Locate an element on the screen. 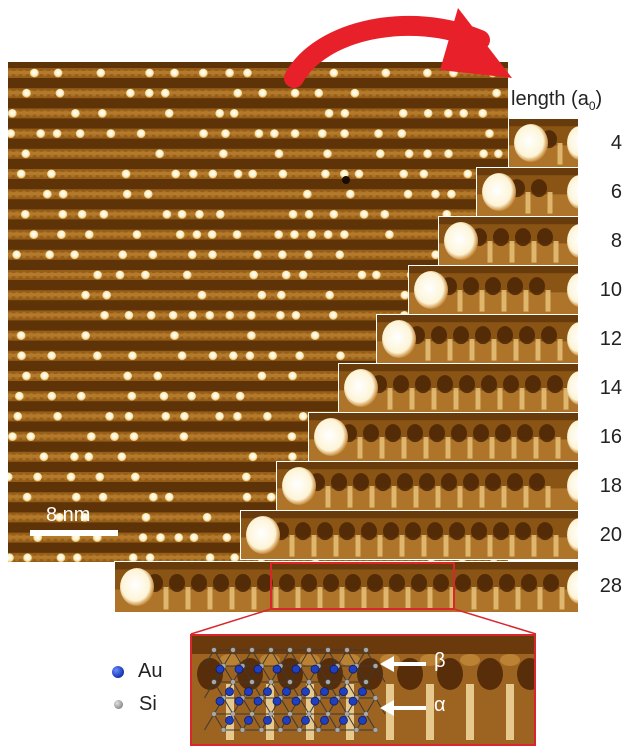 This screenshot has height=749, width=631. legend-item-au: Au is located at coordinates (137, 671).